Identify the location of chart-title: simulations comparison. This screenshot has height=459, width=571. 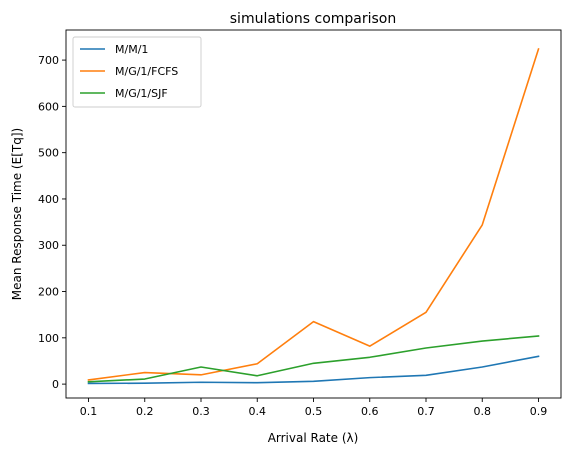
(313, 19).